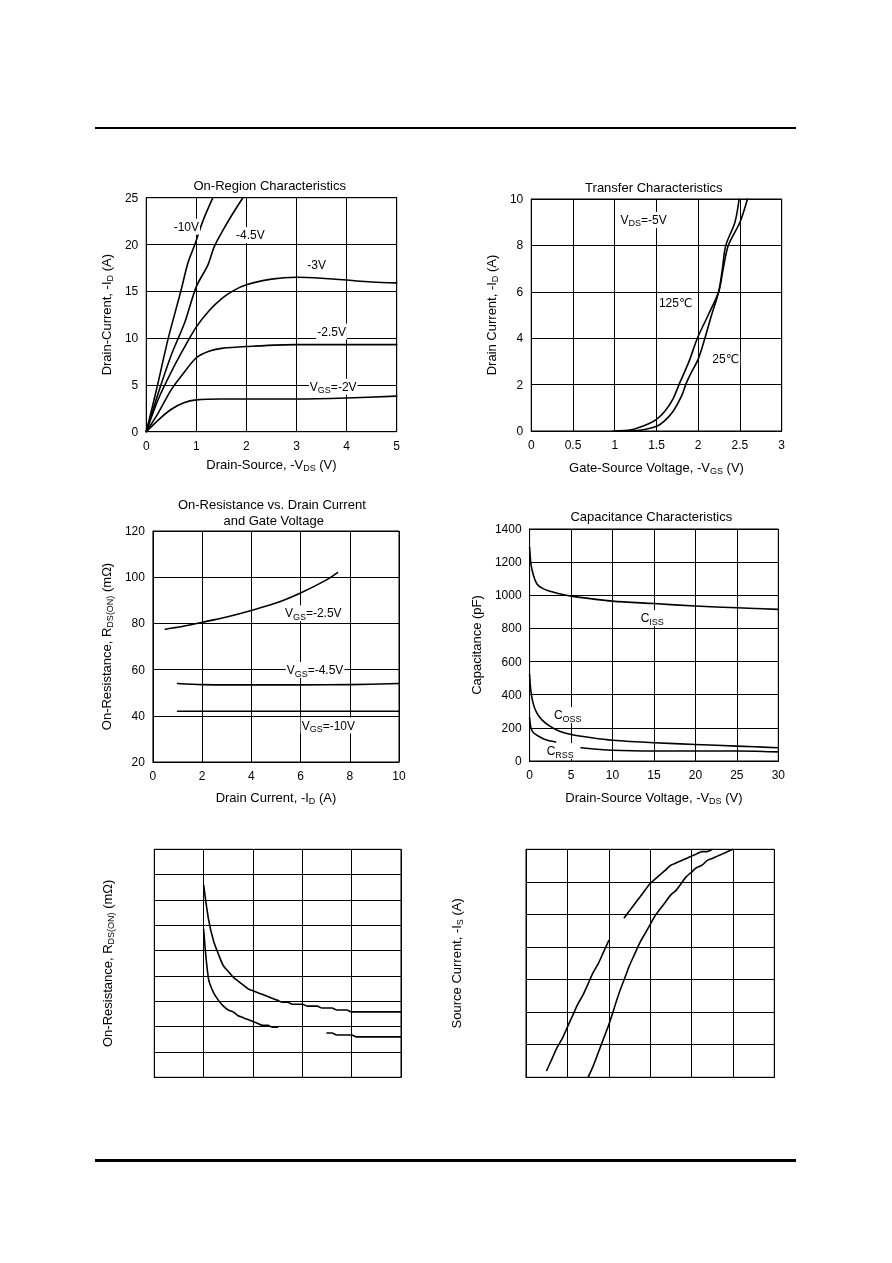 This screenshot has height=1263, width=892. What do you see at coordinates (316, 265) in the screenshot?
I see `annotation: -3V` at bounding box center [316, 265].